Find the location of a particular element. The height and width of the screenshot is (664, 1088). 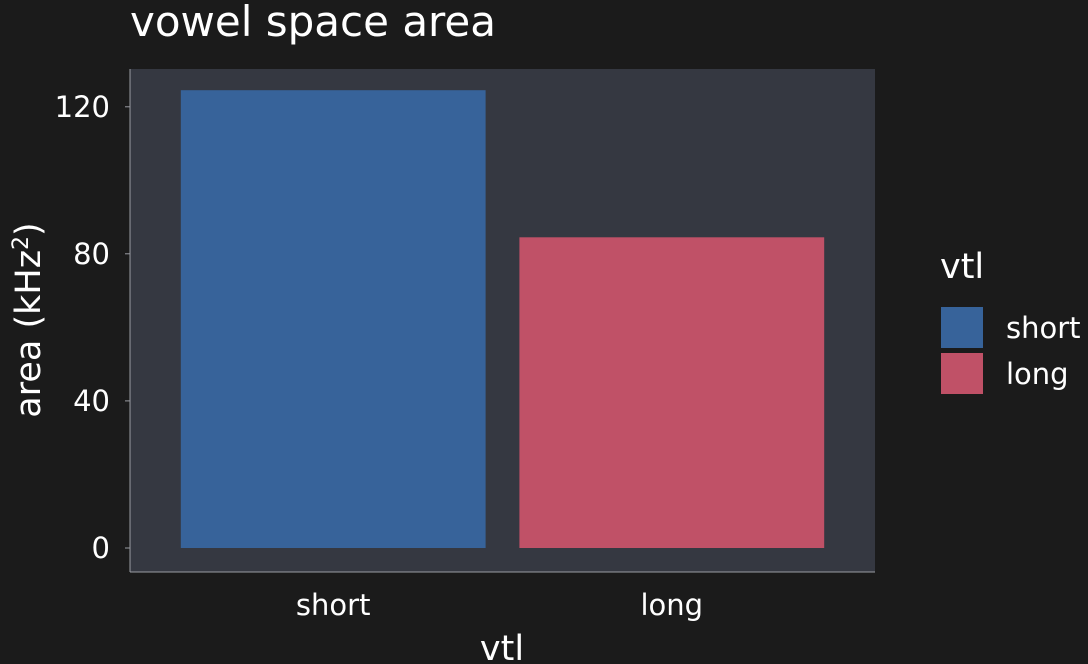

y-axis-title: area (kHz2) is located at coordinates (29, 319).